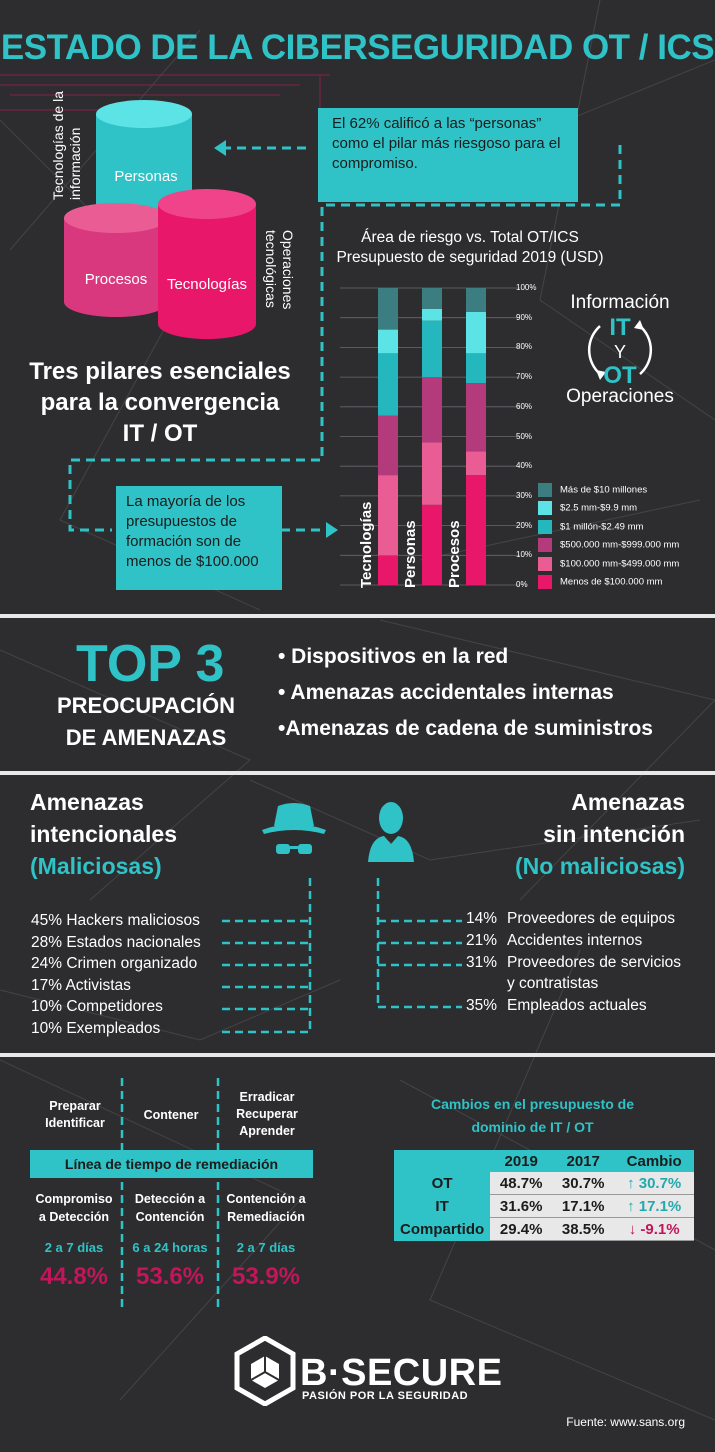 The width and height of the screenshot is (715, 1452). What do you see at coordinates (442, 1206) in the screenshot?
I see `row-label: IT` at bounding box center [442, 1206].